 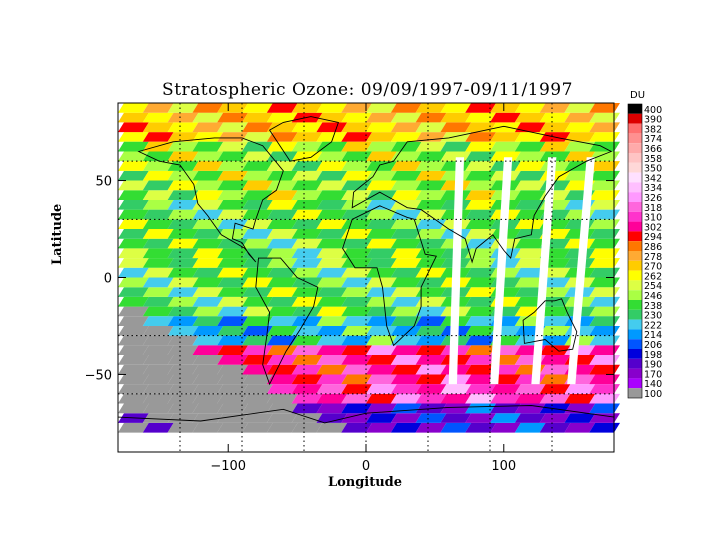 What do you see at coordinates (653, 139) in the screenshot?
I see `colorbar-label: 374` at bounding box center [653, 139].